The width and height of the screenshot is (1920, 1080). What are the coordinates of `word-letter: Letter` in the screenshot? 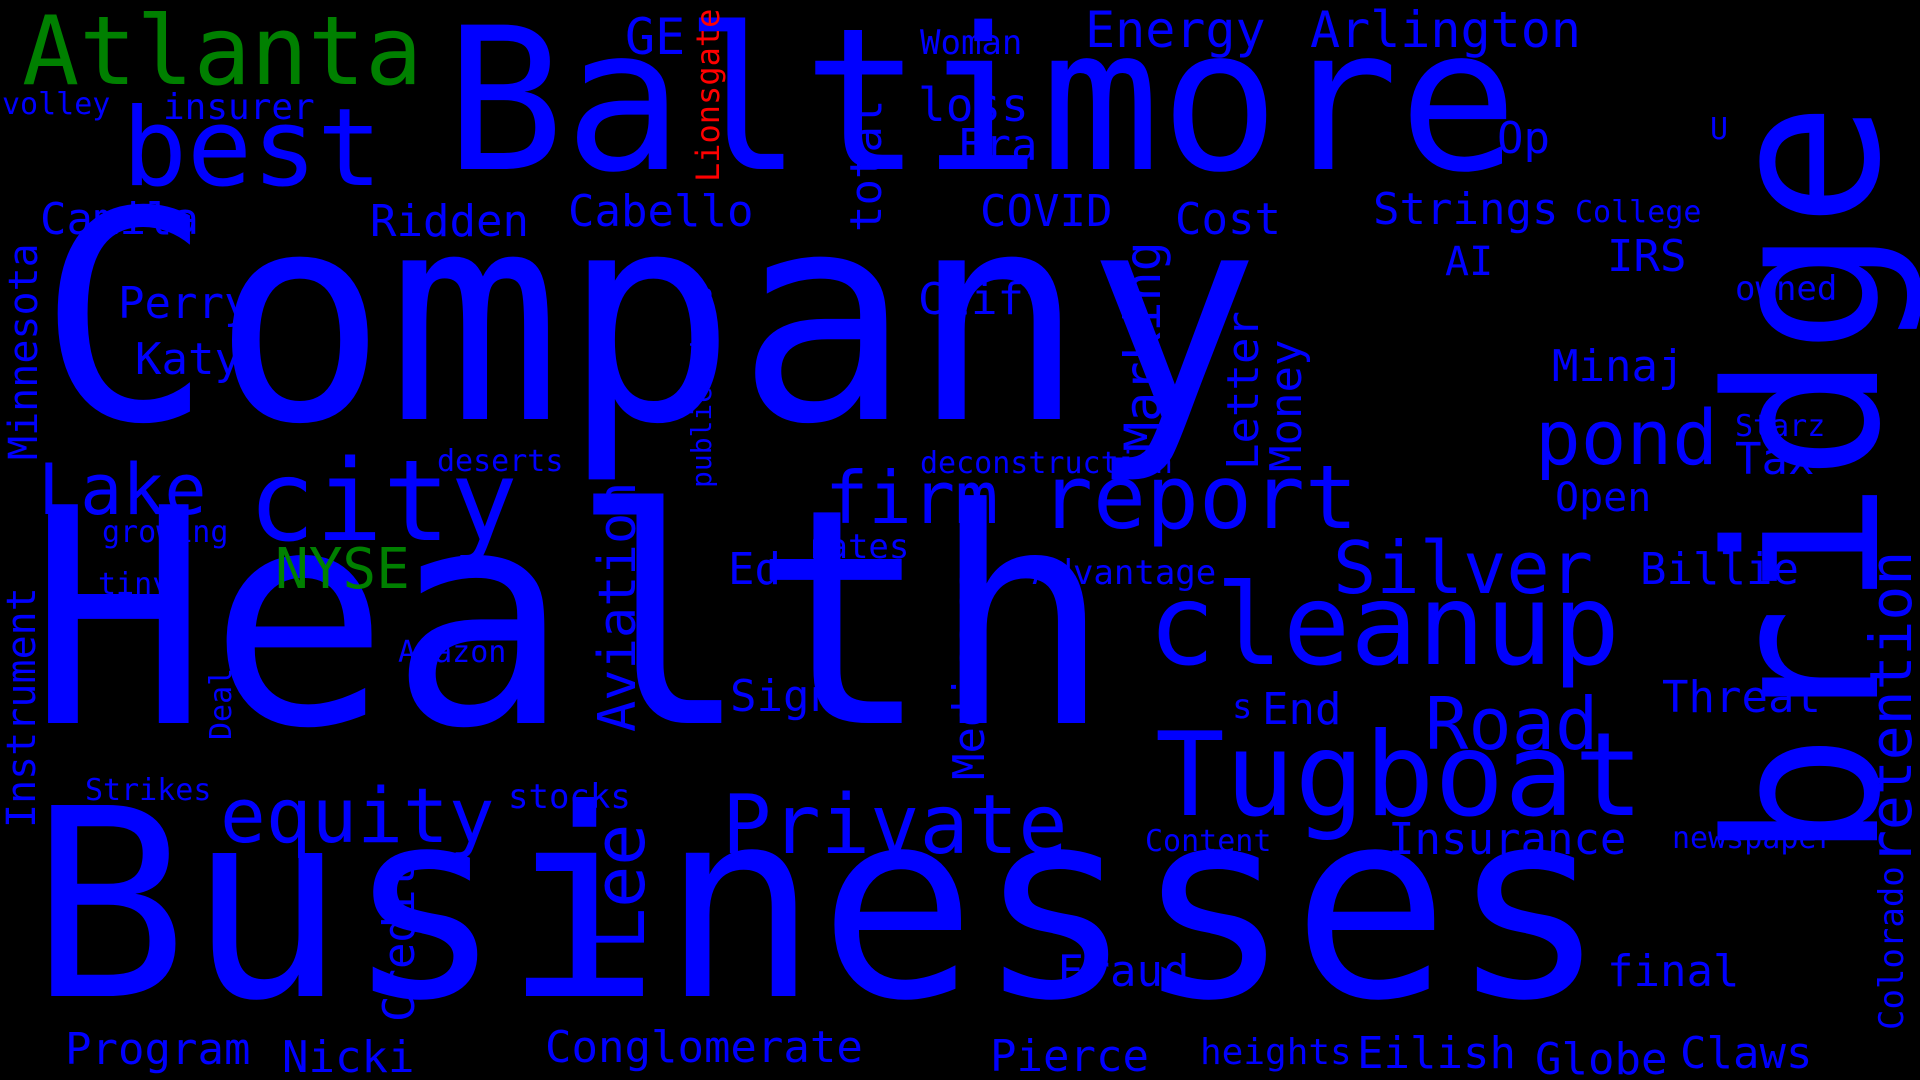 It's located at (1243, 390).